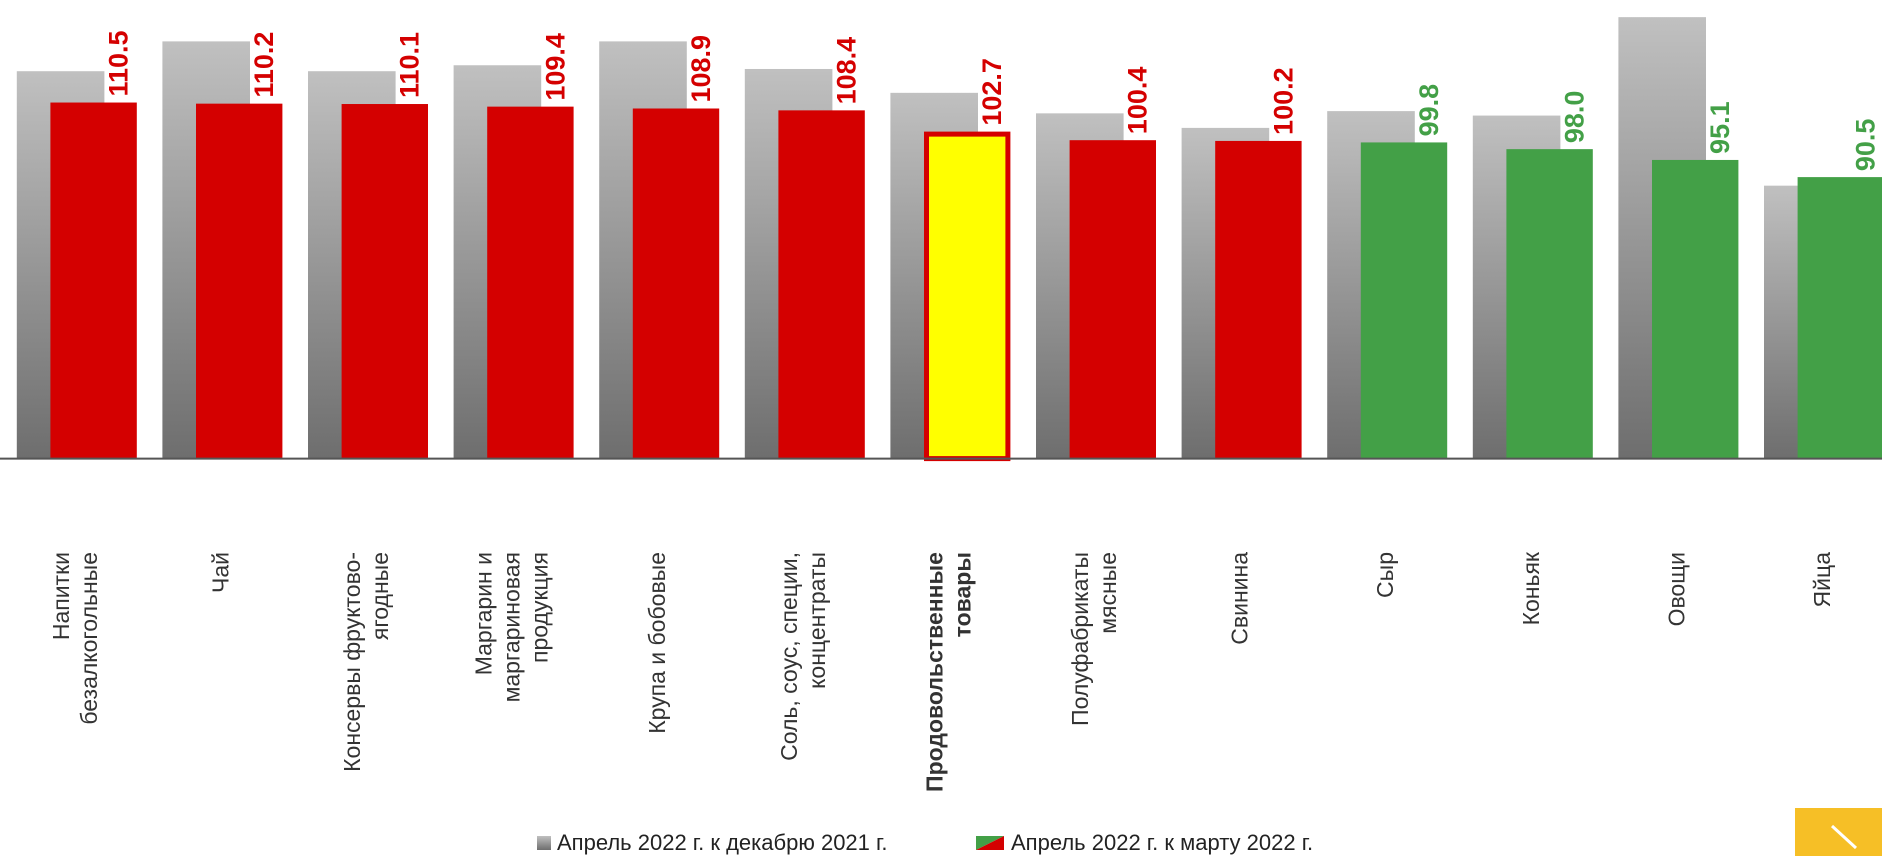  Describe the element at coordinates (484, 613) in the screenshot. I see `label-line: Маргарин и` at that location.